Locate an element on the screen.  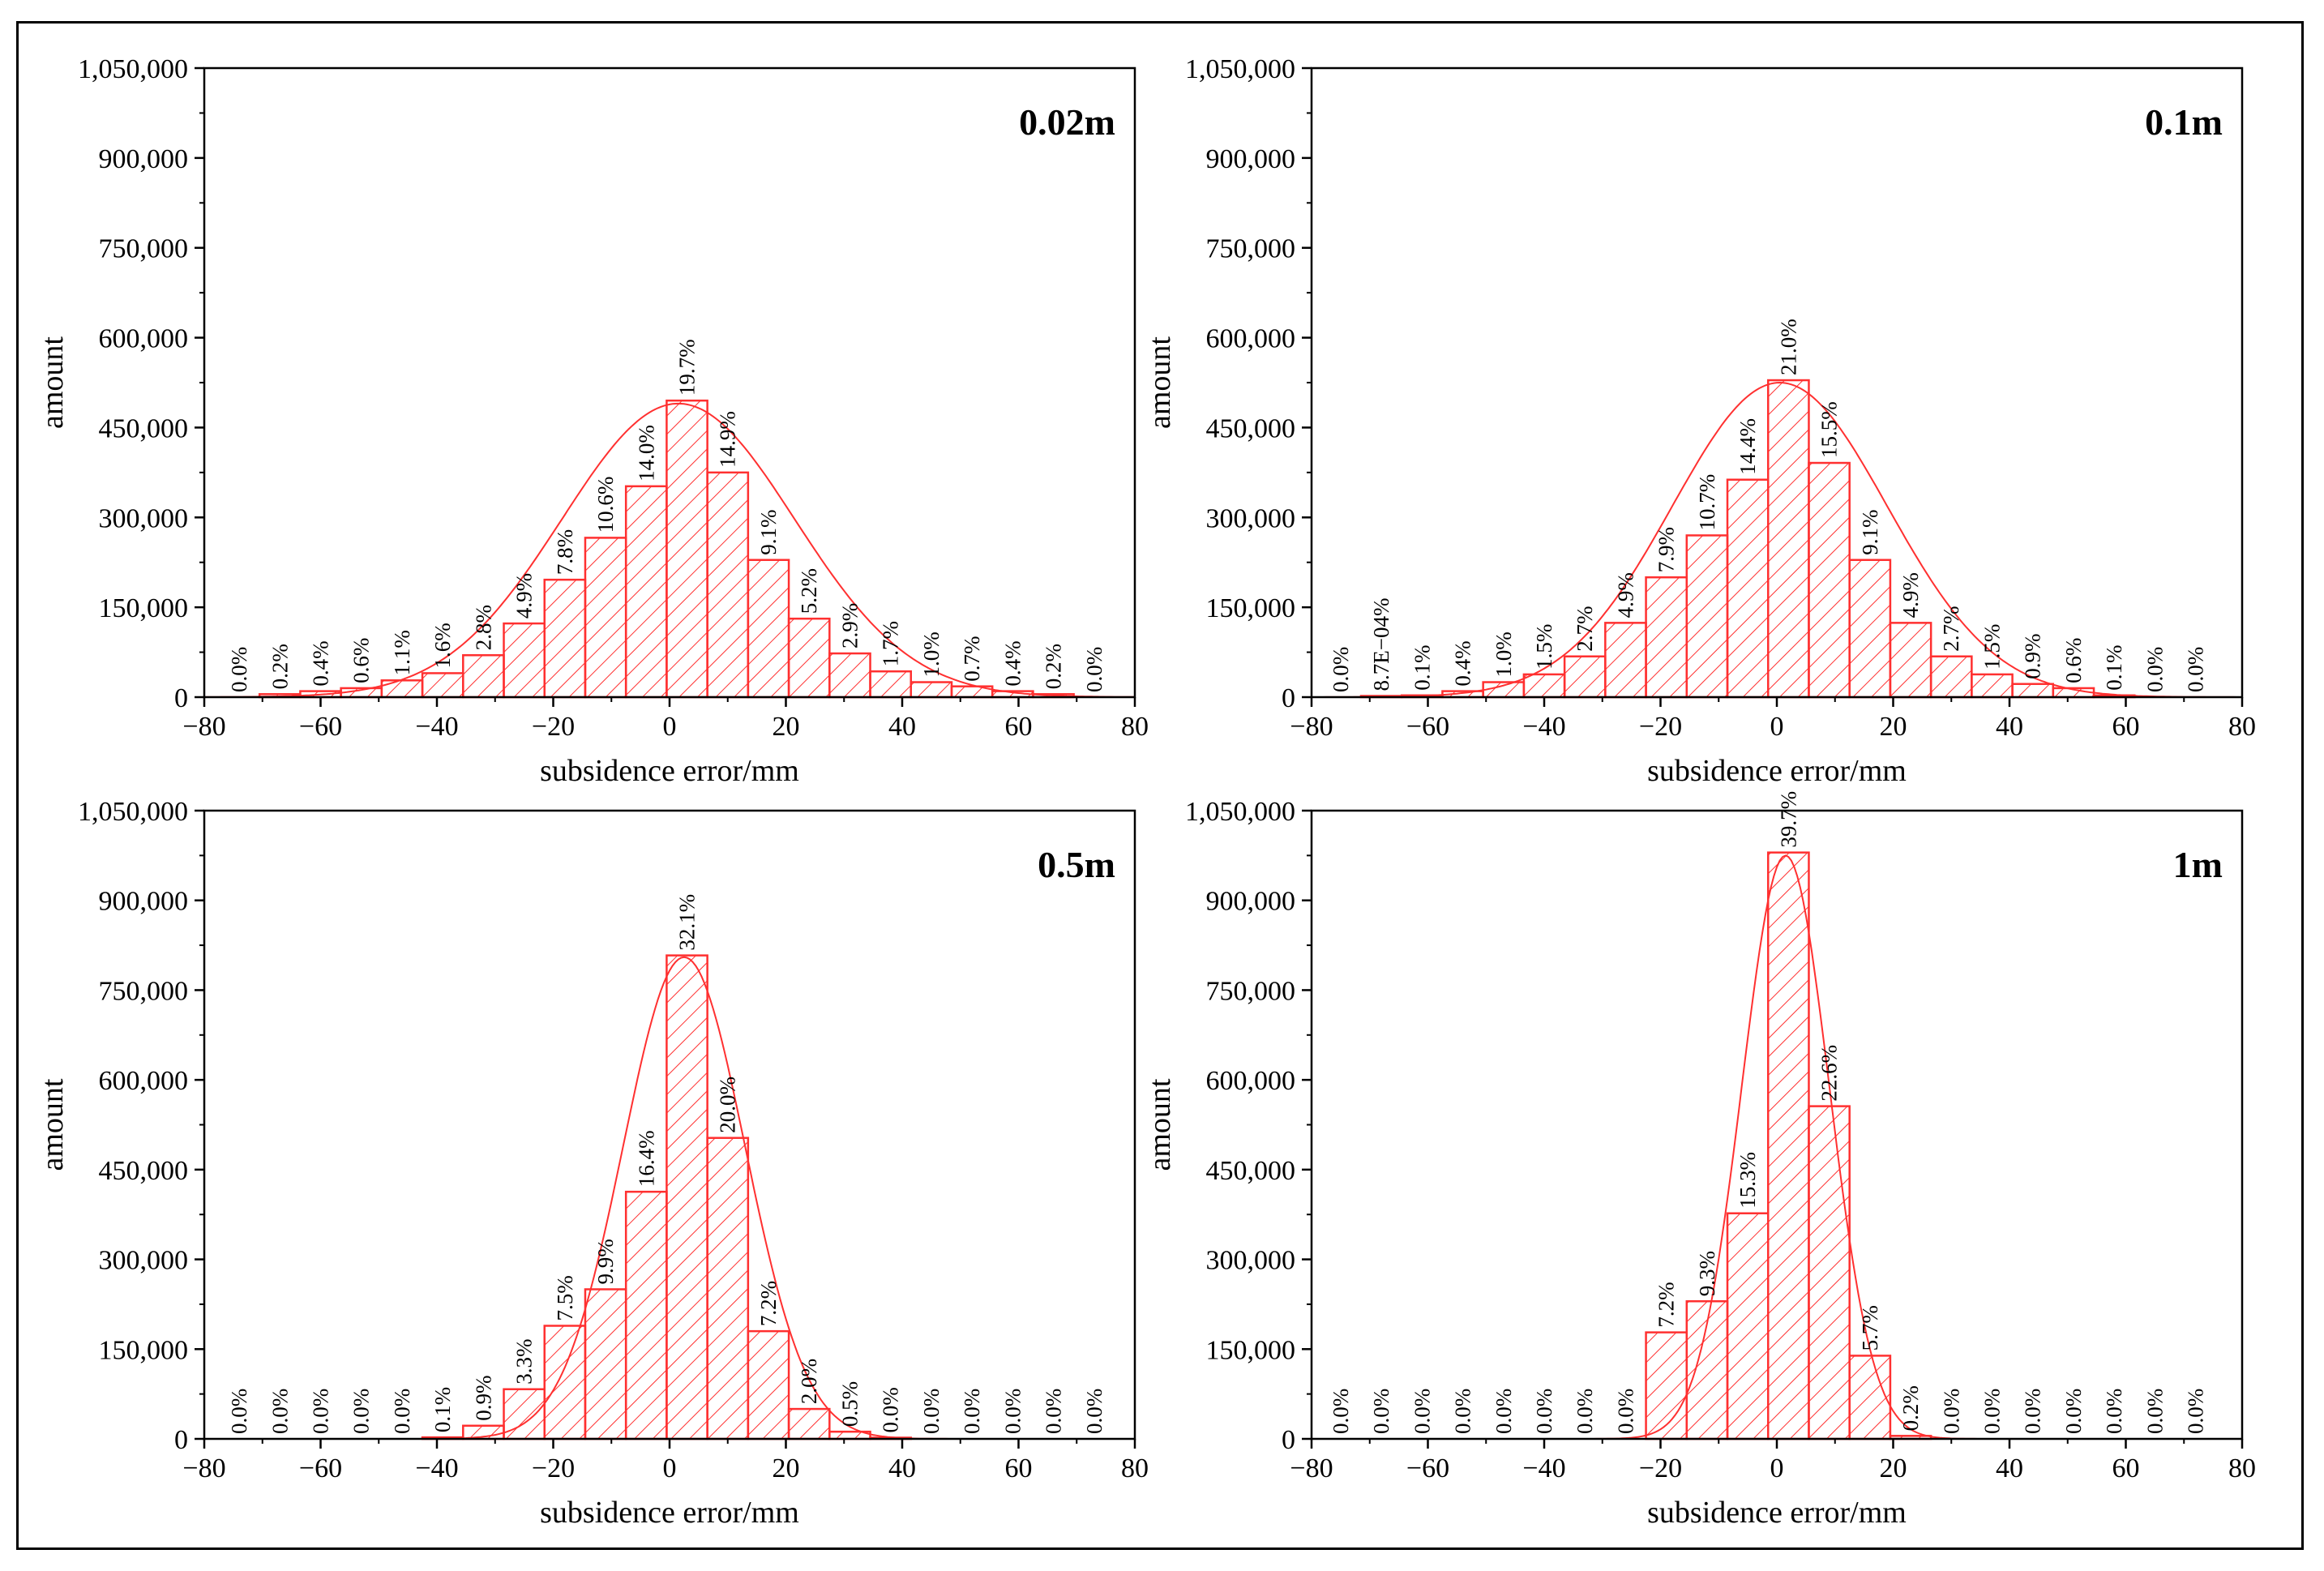
bar-percent-label: 0.6% is located at coordinates (361, 660).